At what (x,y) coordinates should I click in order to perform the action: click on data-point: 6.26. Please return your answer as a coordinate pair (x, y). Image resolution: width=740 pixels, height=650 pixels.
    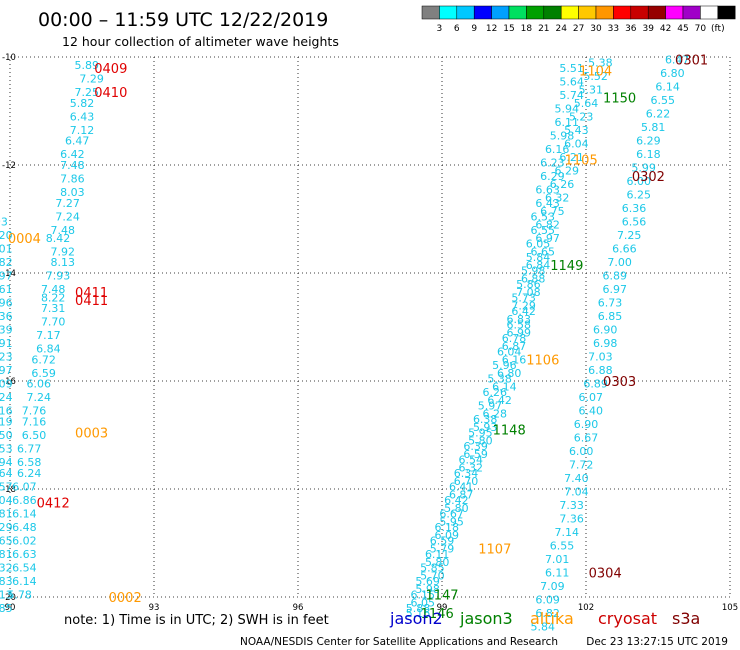
    Looking at the image, I should click on (562, 184).